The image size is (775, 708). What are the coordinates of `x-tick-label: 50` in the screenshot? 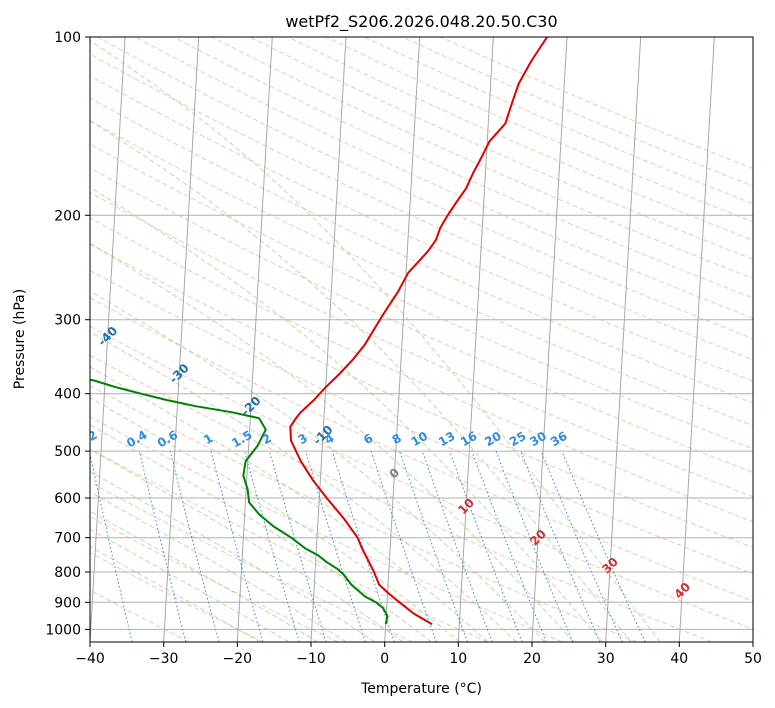 It's located at (753, 659).